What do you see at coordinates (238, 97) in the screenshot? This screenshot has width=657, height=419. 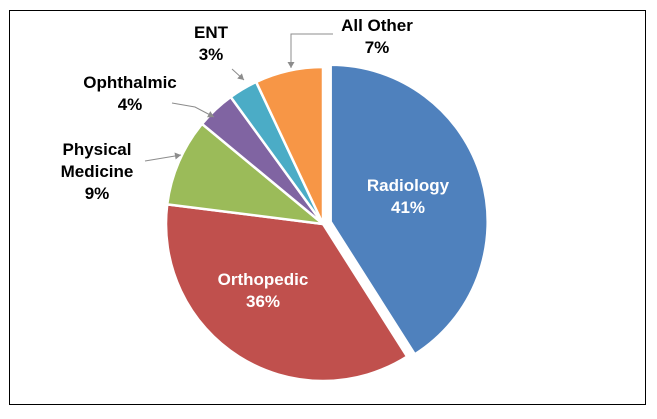 I see `leader-lines` at bounding box center [238, 97].